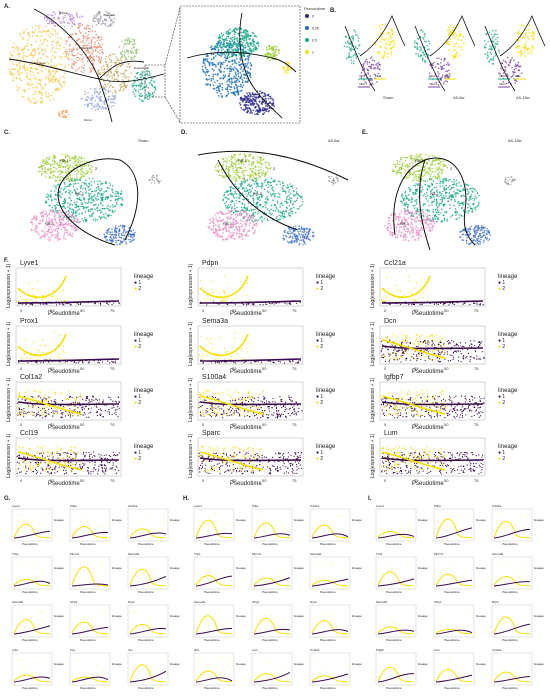 The image size is (550, 697). I want to click on x-tick-label: 0, so click(203, 310).